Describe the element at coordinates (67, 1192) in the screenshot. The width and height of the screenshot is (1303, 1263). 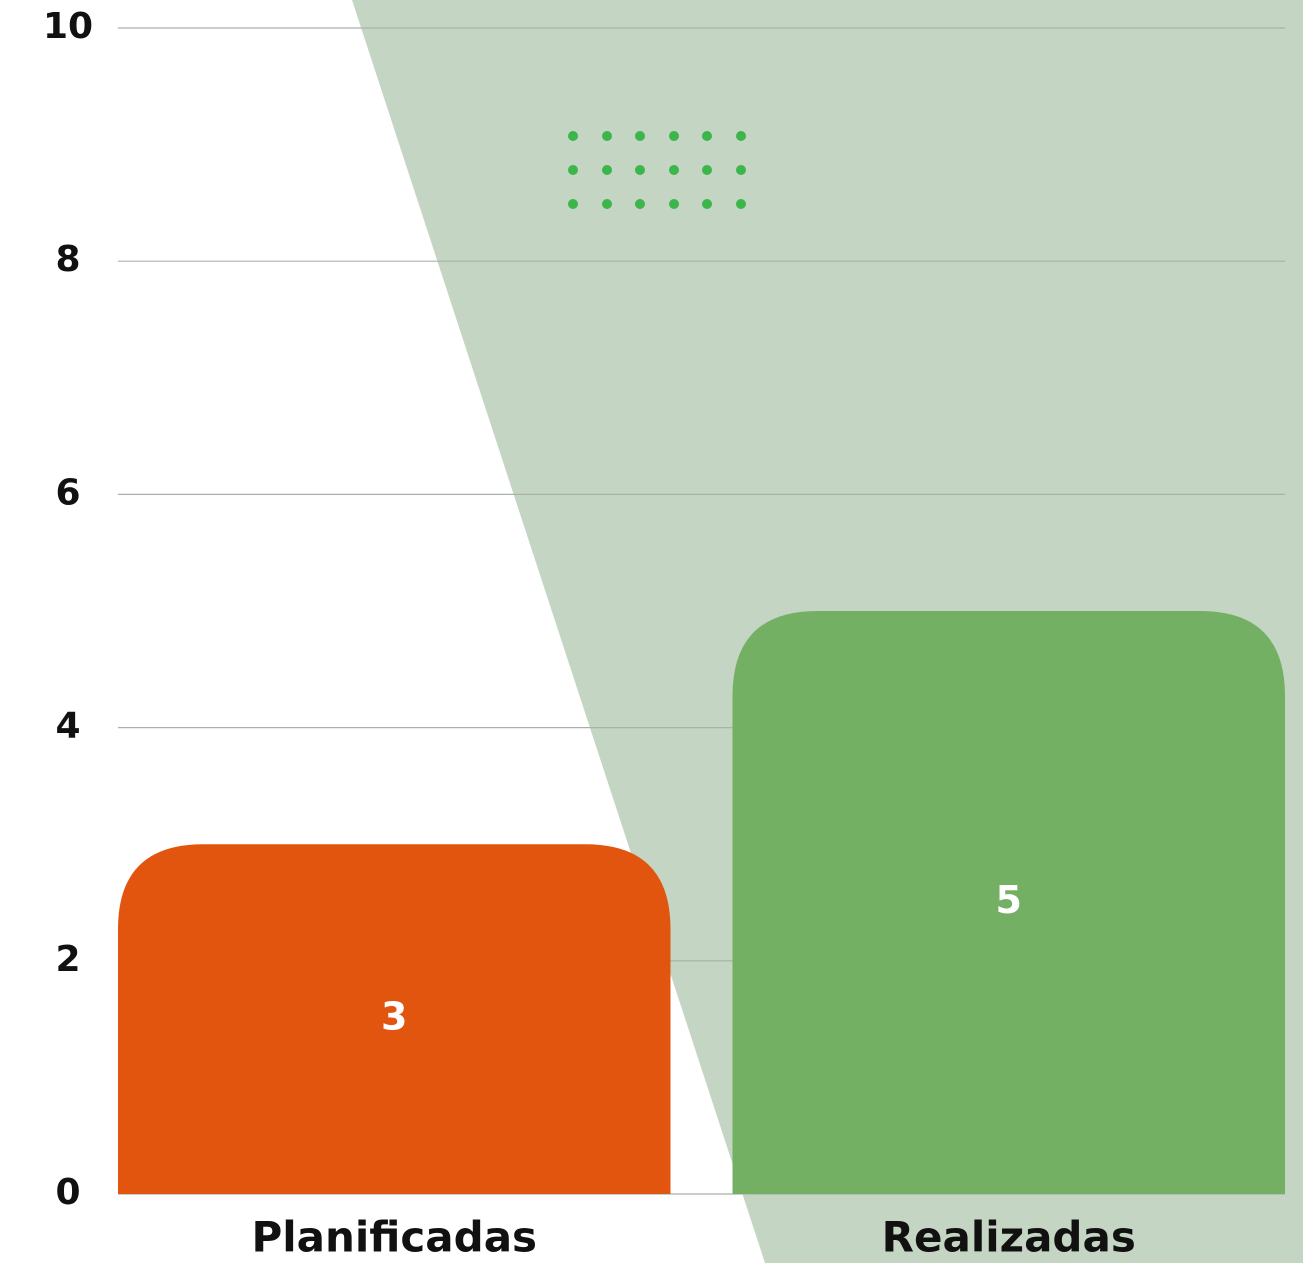
I see `y-tick-label: 0` at that location.